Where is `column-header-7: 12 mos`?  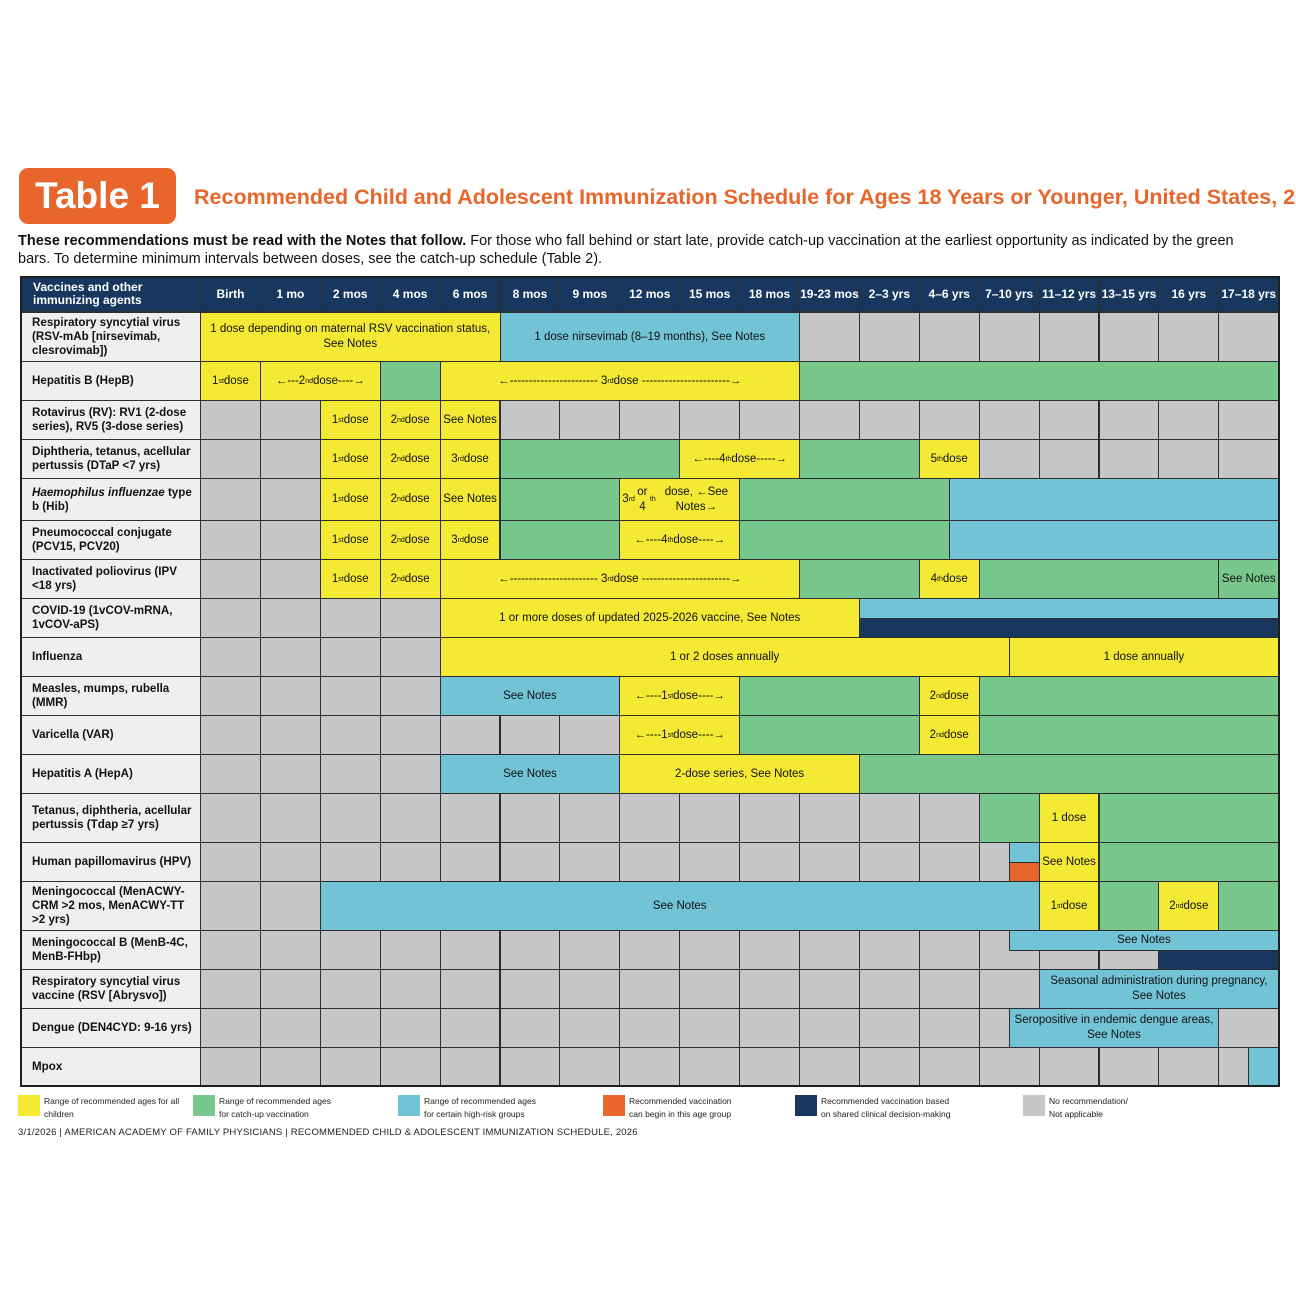 column-header-7: 12 mos is located at coordinates (650, 294).